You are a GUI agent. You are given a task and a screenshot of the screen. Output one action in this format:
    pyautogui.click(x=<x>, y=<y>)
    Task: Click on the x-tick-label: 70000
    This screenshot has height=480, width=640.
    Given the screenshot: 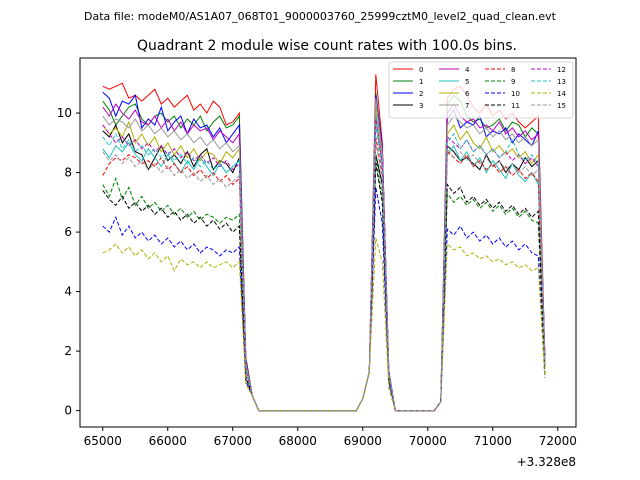 What is the action you would take?
    pyautogui.click(x=428, y=441)
    